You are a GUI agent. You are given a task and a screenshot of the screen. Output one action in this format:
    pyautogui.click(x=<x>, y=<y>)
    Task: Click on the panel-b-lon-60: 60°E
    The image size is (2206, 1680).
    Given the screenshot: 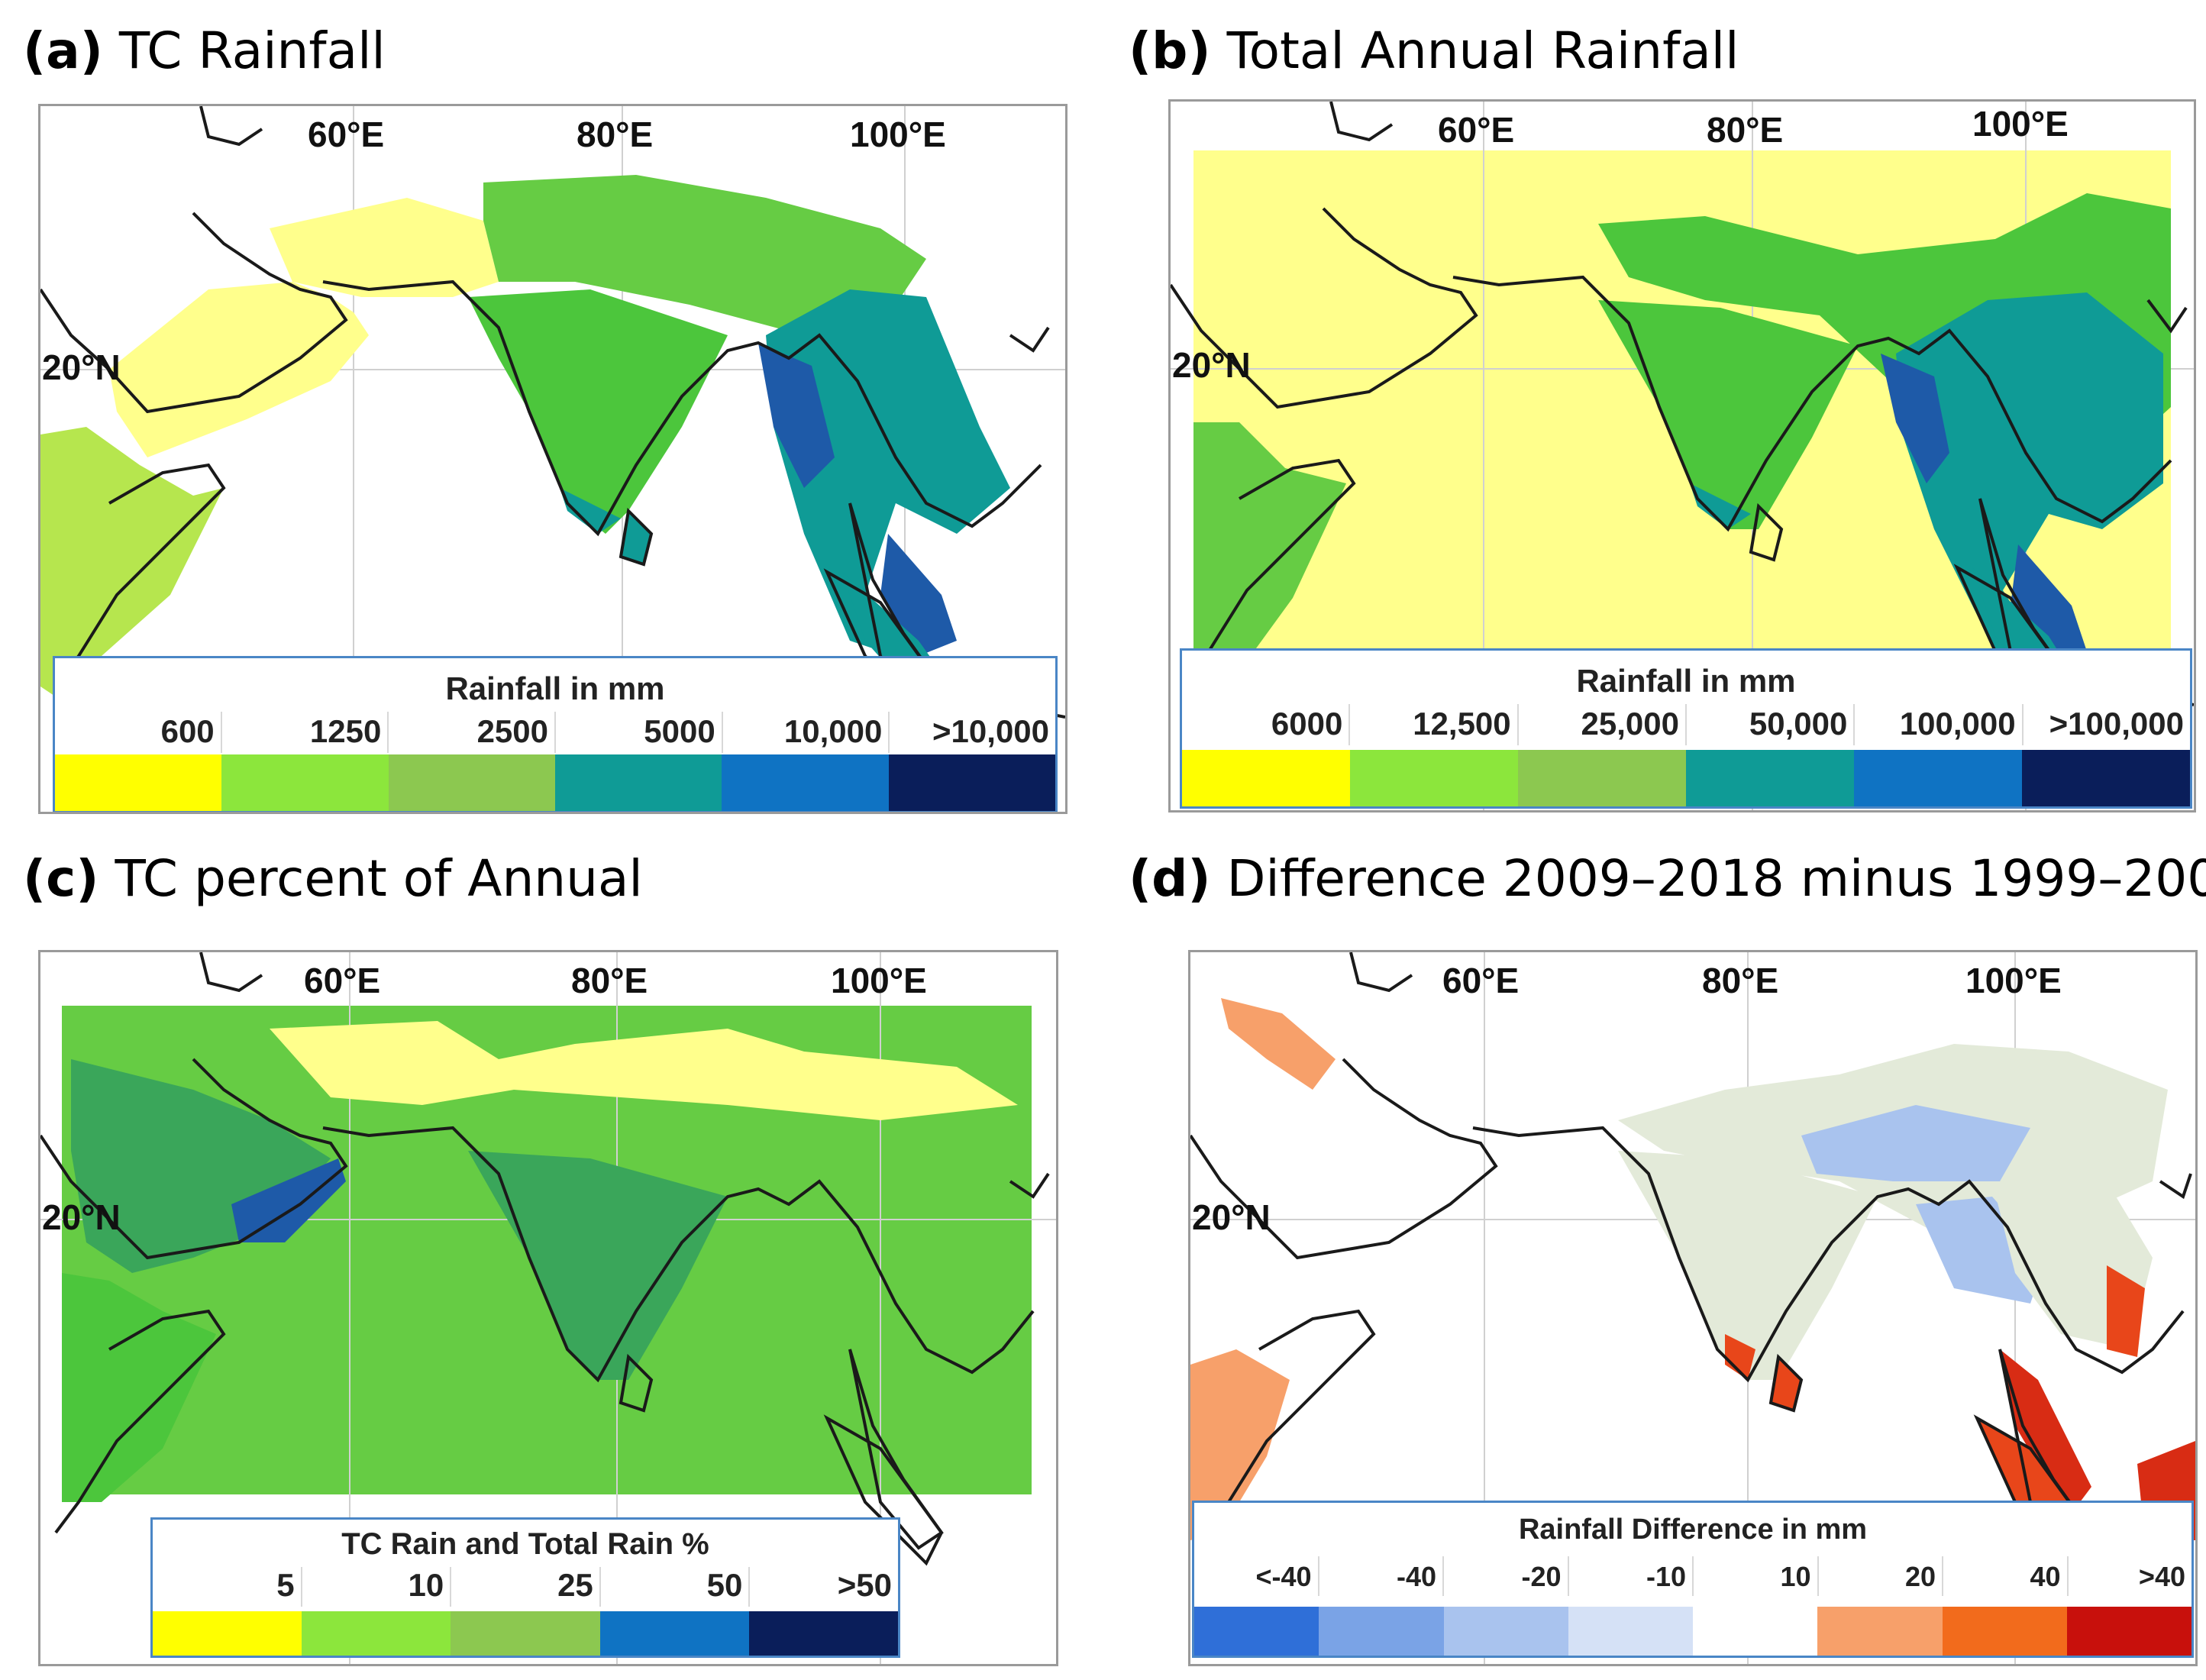 What is the action you would take?
    pyautogui.click(x=1476, y=130)
    